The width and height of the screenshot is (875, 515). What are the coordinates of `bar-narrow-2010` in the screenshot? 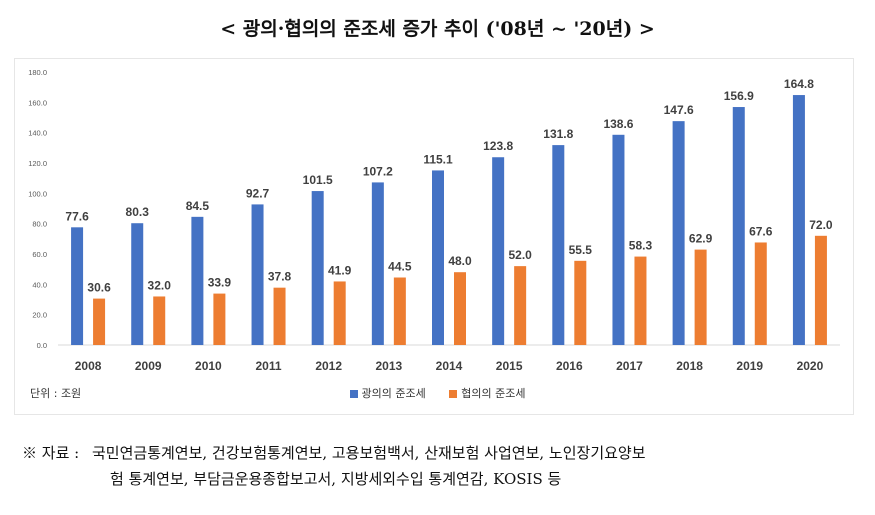 It's located at (219, 319).